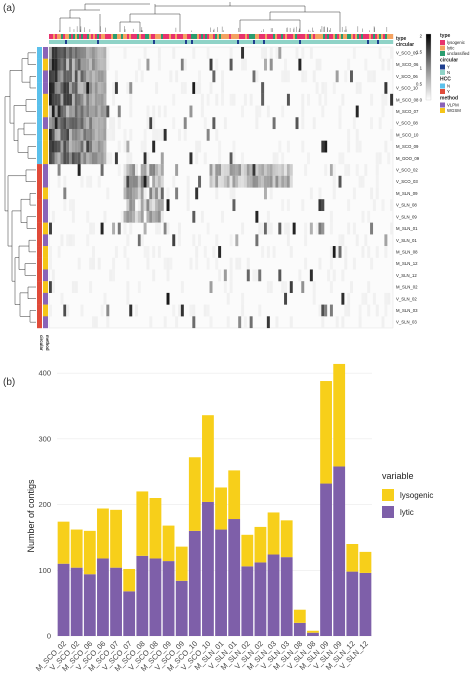 The width and height of the screenshot is (474, 695). I want to click on heatmap-row-label: M_SLN_09, so click(407, 193).